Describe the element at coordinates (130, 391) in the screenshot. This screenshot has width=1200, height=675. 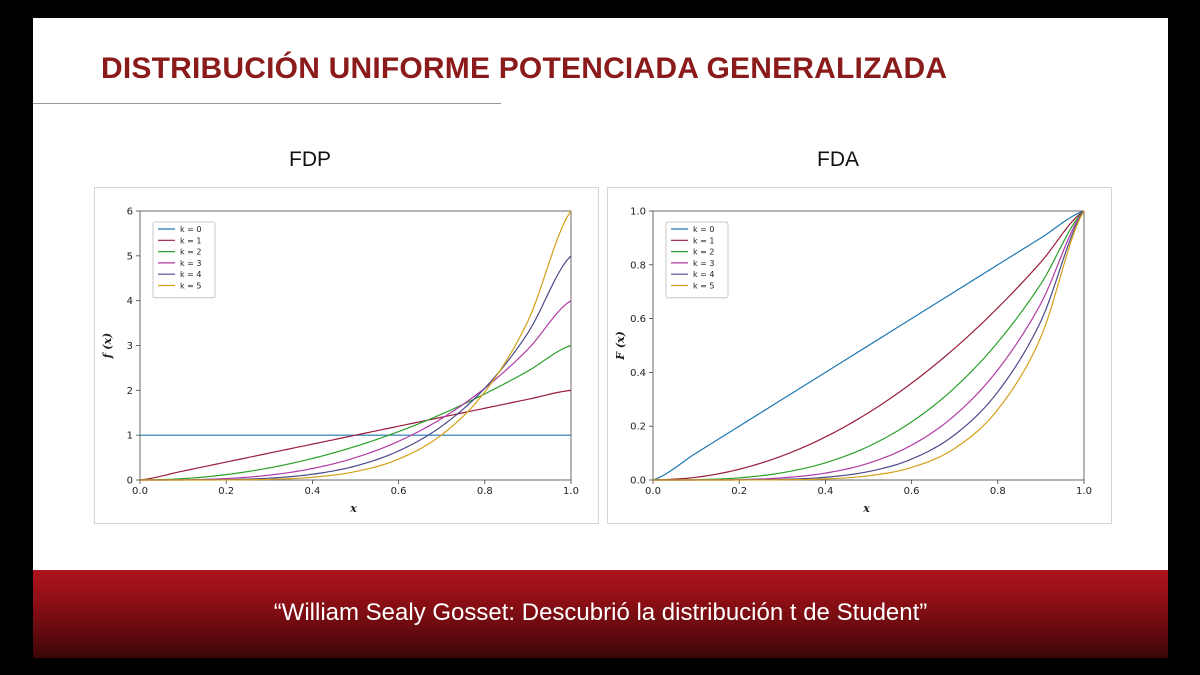
I see `pdf-y-tick-label: 2` at that location.